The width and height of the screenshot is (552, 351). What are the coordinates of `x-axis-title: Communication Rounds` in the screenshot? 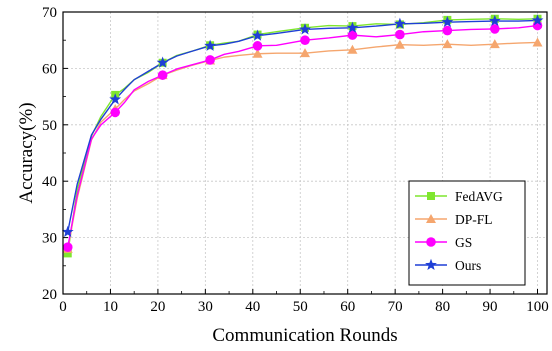 It's located at (304, 335).